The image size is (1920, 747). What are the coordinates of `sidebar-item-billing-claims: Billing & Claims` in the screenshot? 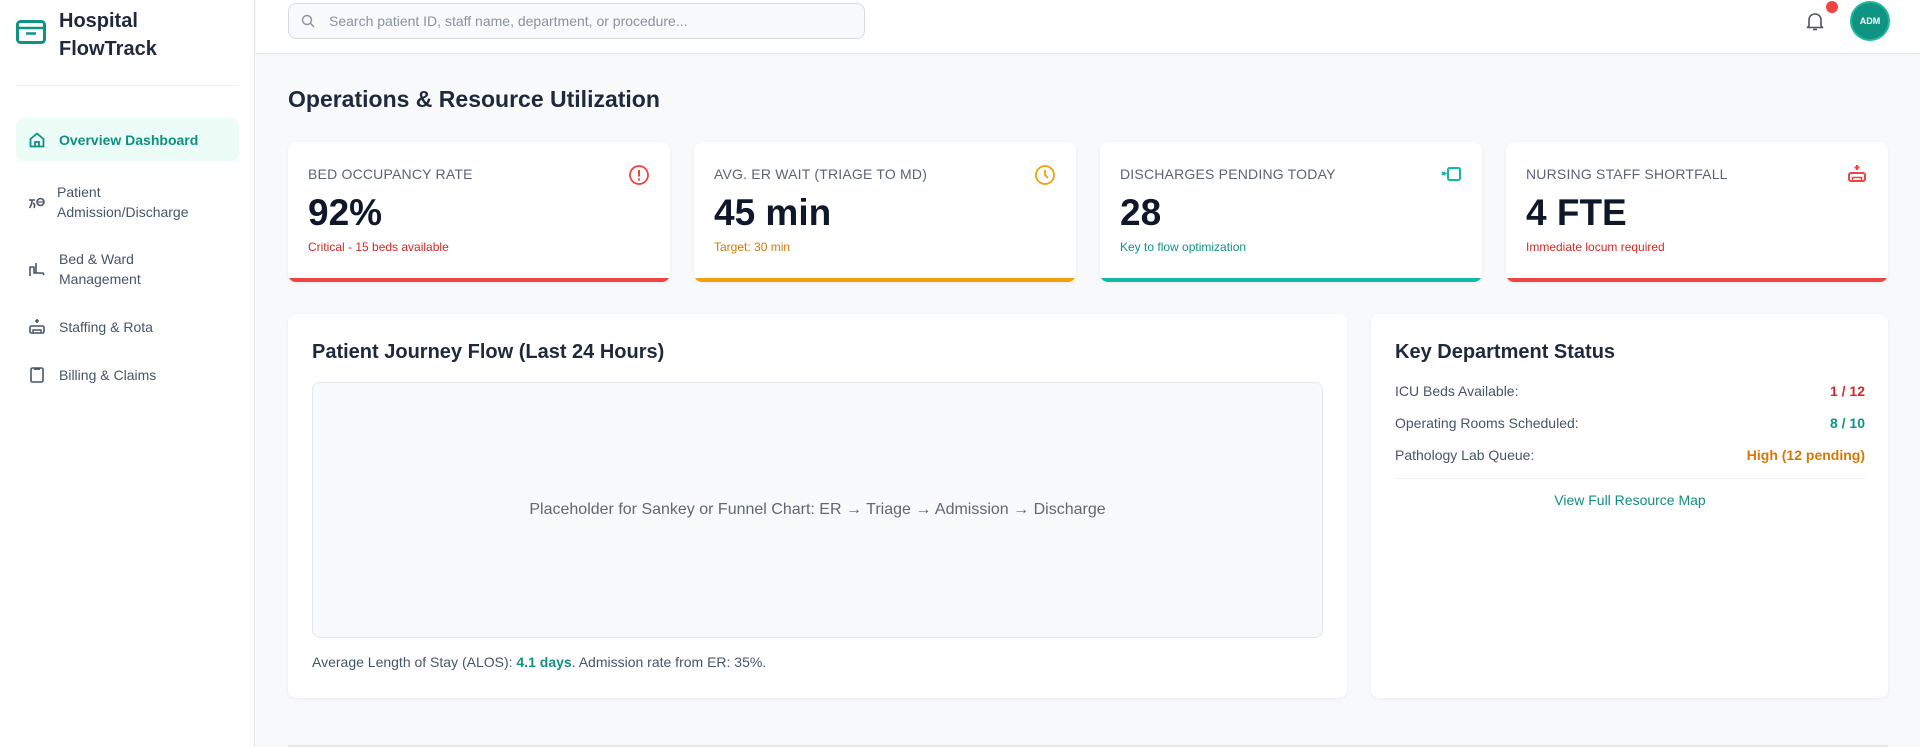 It's located at (127, 375).